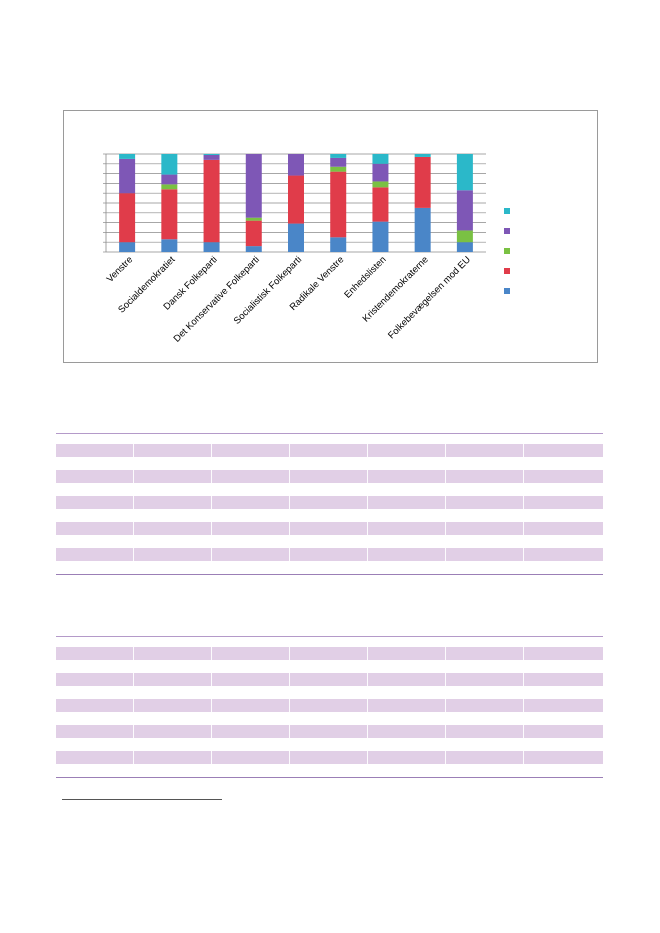 The width and height of the screenshot is (660, 933). I want to click on x-tick-label: Venstre, so click(120, 269).